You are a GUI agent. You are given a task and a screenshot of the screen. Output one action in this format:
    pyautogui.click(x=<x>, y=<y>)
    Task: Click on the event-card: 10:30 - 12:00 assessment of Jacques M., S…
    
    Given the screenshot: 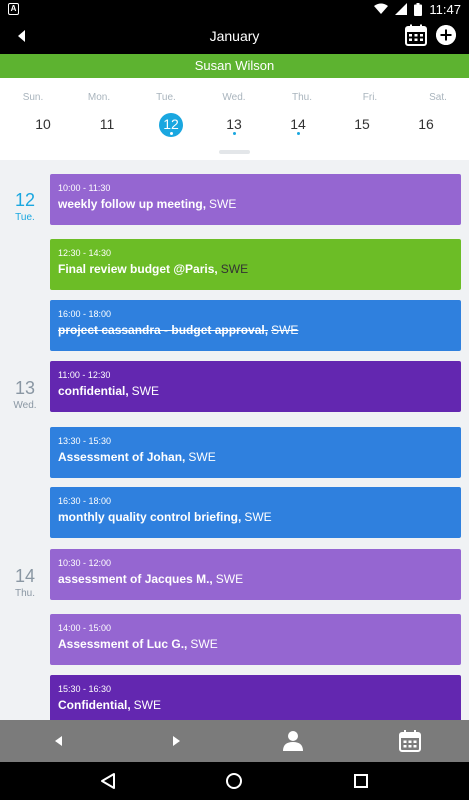 What is the action you would take?
    pyautogui.click(x=255, y=574)
    